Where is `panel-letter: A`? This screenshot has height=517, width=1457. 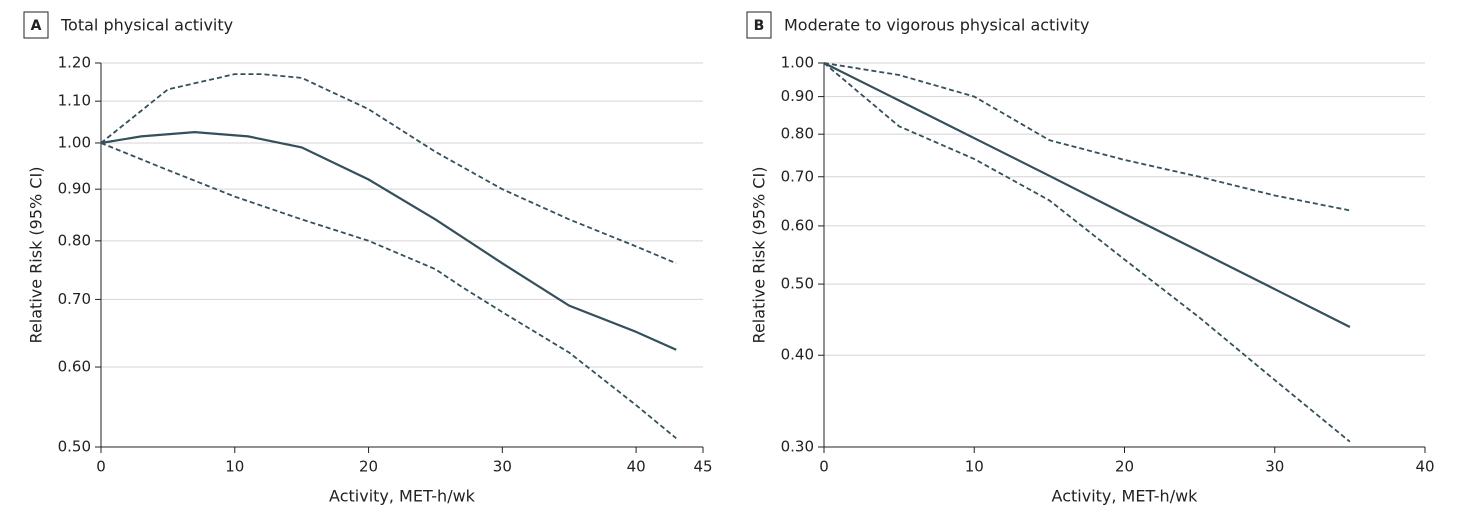
panel-letter: A is located at coordinates (36, 26).